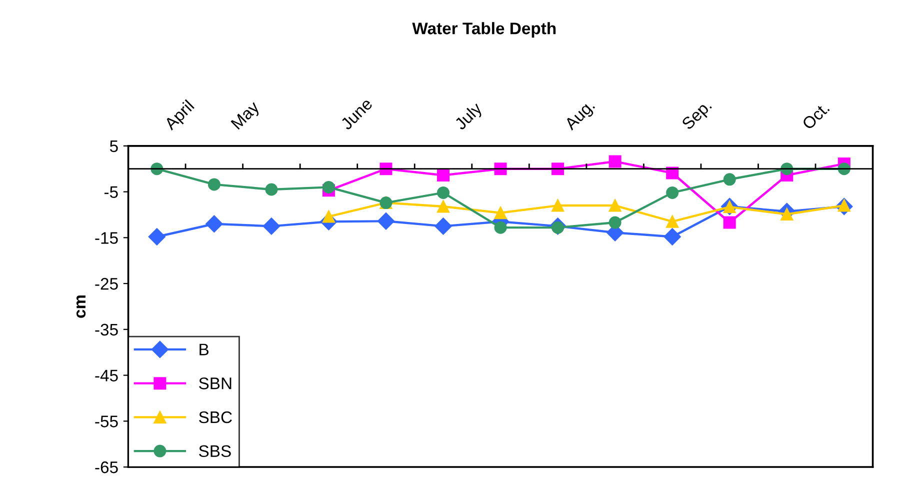 The width and height of the screenshot is (897, 488). I want to click on legend-label: SBN, so click(215, 384).